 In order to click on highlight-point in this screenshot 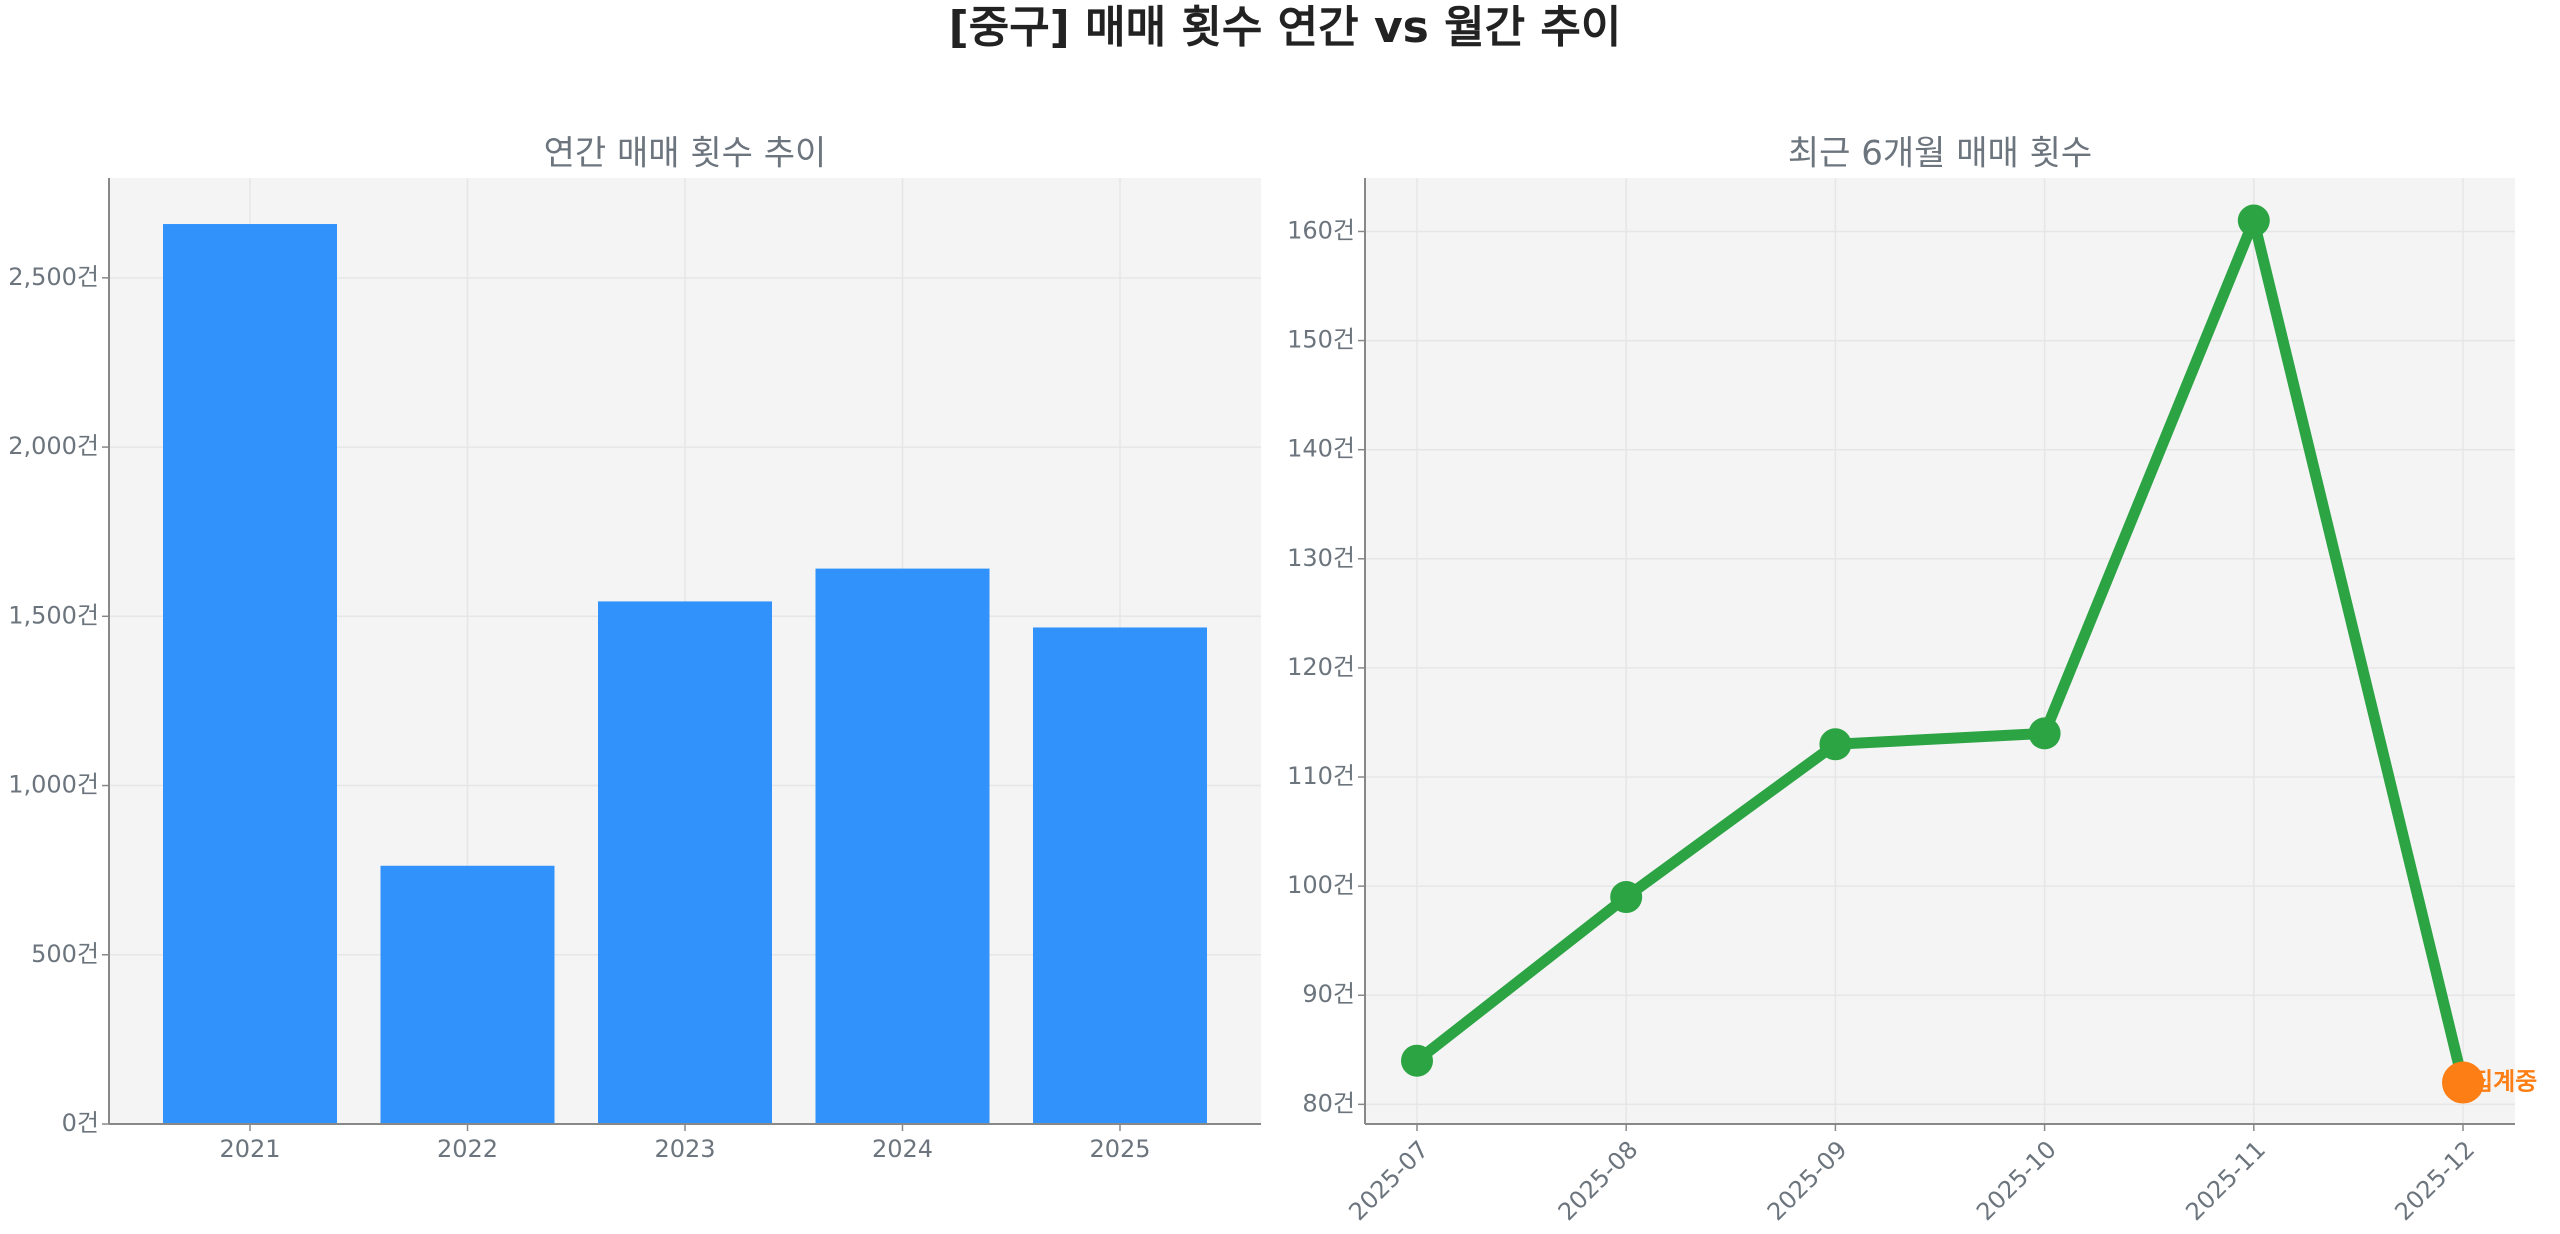, I will do `click(2463, 1082)`.